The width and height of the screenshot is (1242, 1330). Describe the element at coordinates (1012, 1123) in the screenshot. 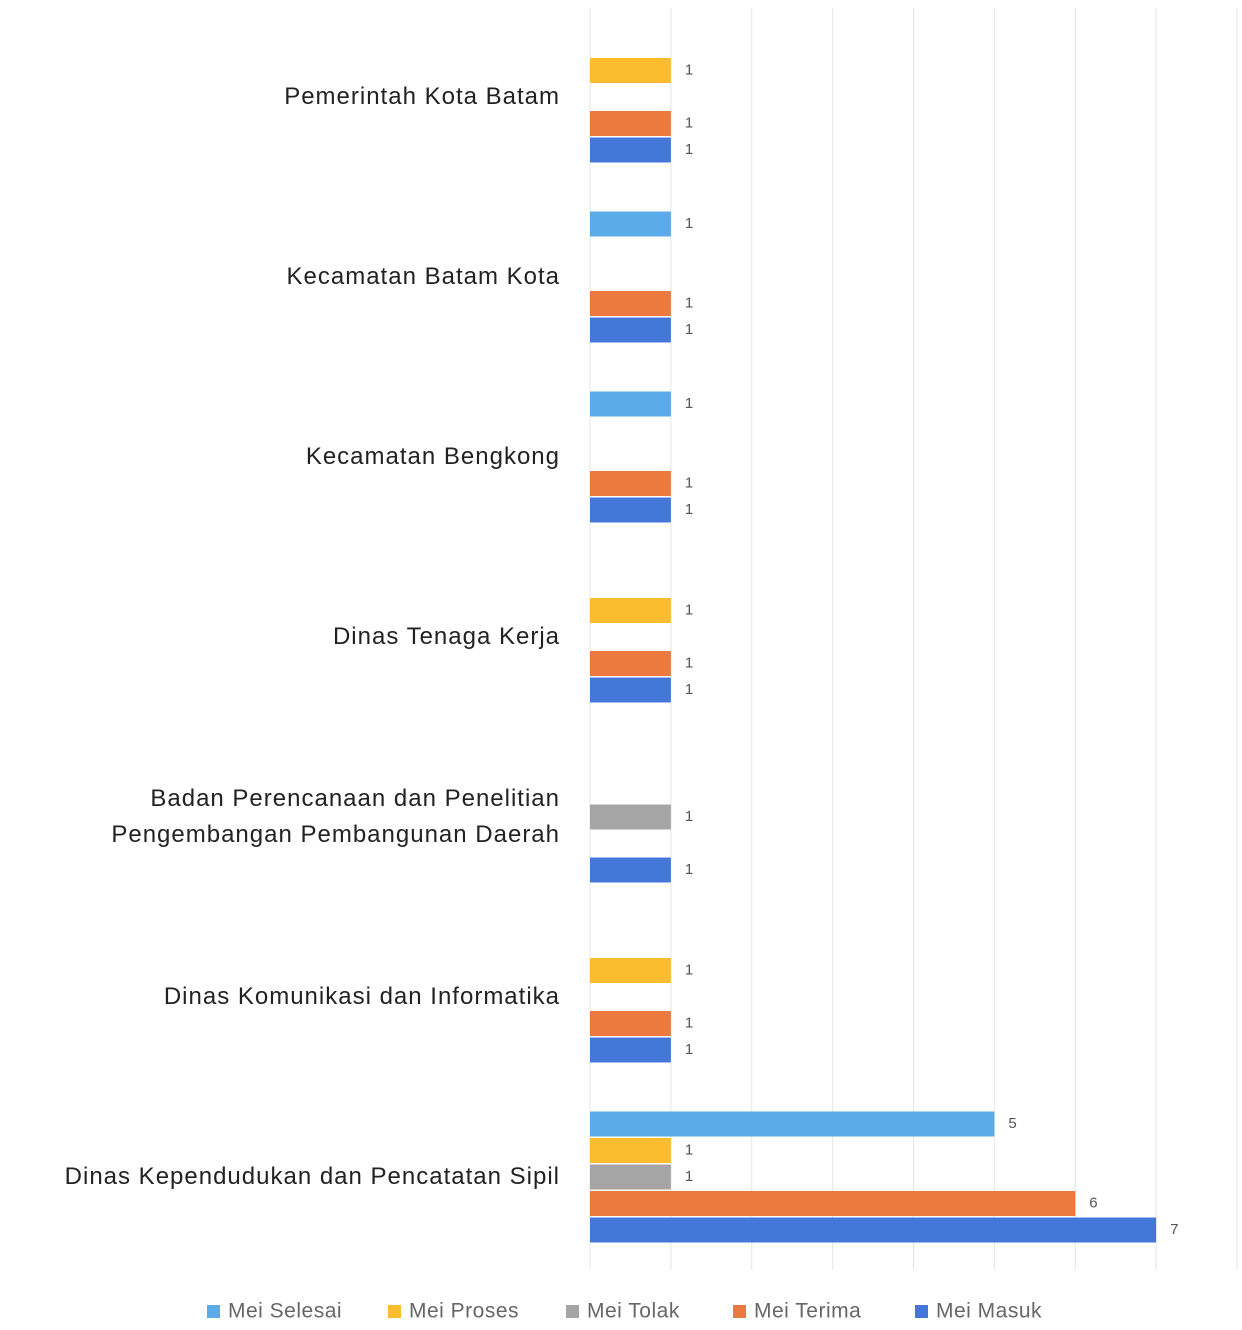

I see `data-label: 5` at that location.